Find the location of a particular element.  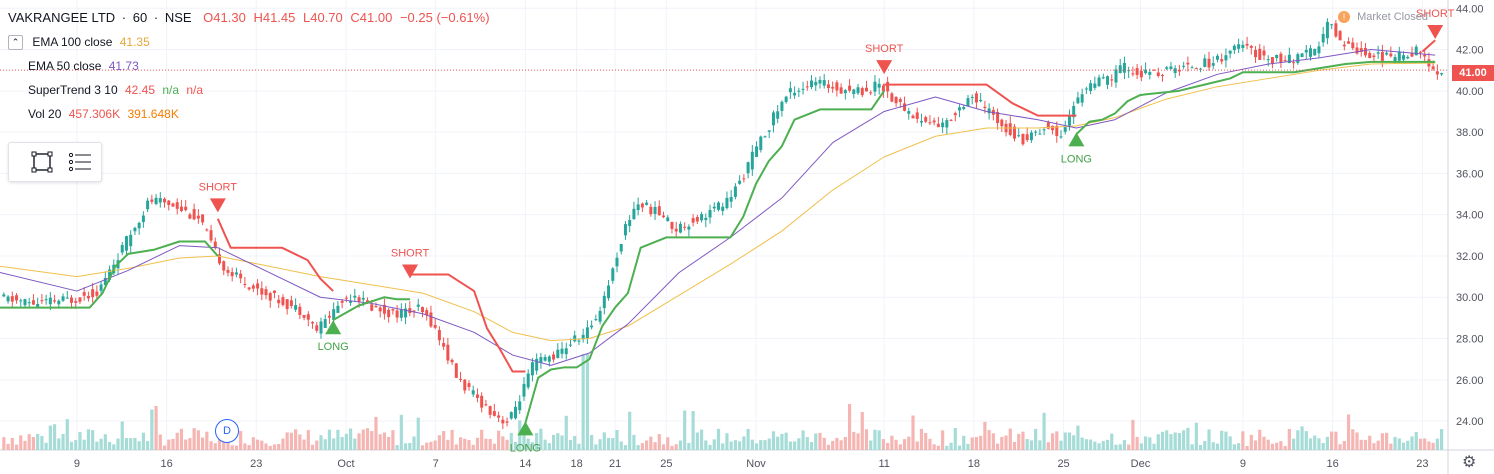

collapse-icon: ⌃ is located at coordinates (15, 43).